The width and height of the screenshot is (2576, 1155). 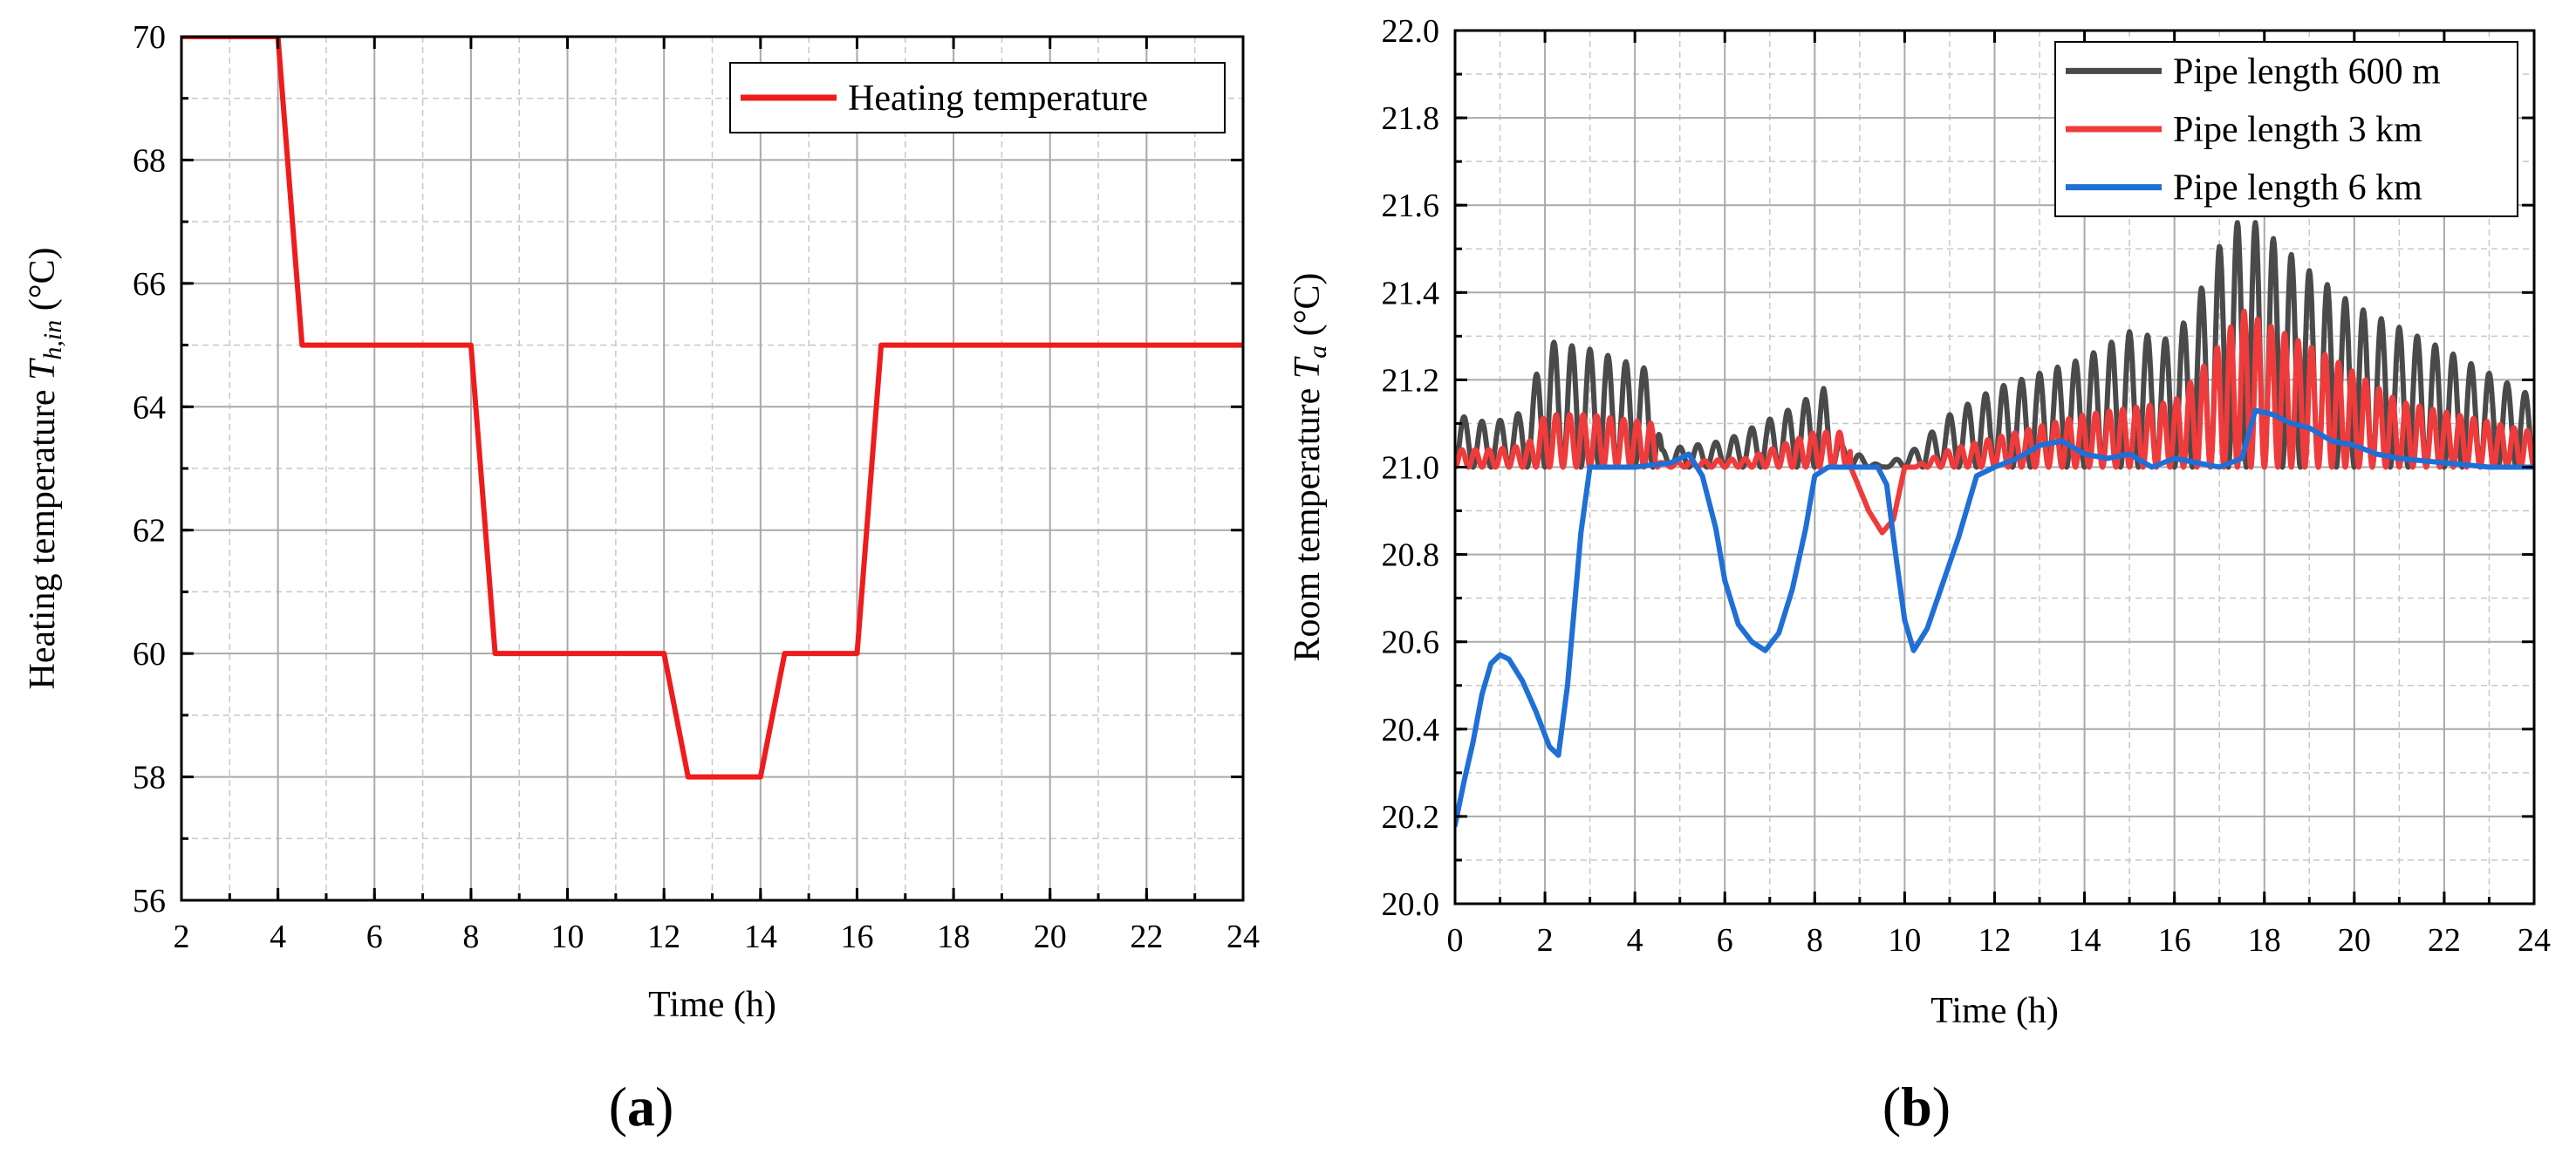 I want to click on y-tick-label: 60, so click(x=149, y=655).